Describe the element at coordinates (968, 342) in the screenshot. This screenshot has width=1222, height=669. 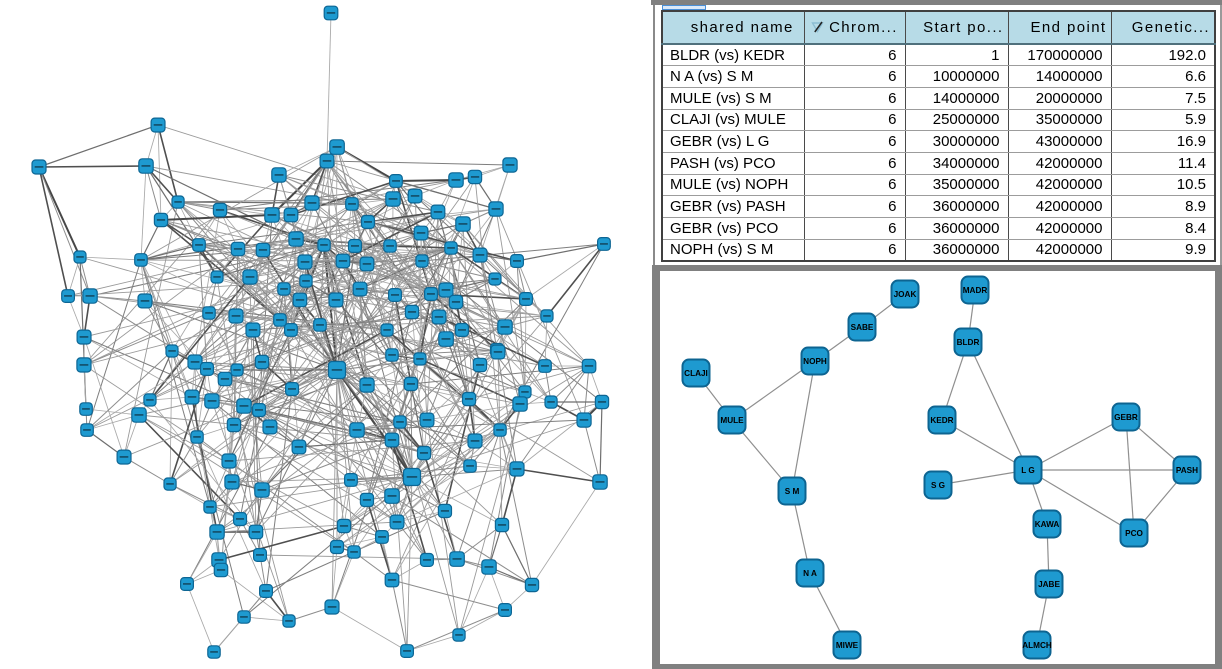
I see `svg-text: BLDR` at that location.